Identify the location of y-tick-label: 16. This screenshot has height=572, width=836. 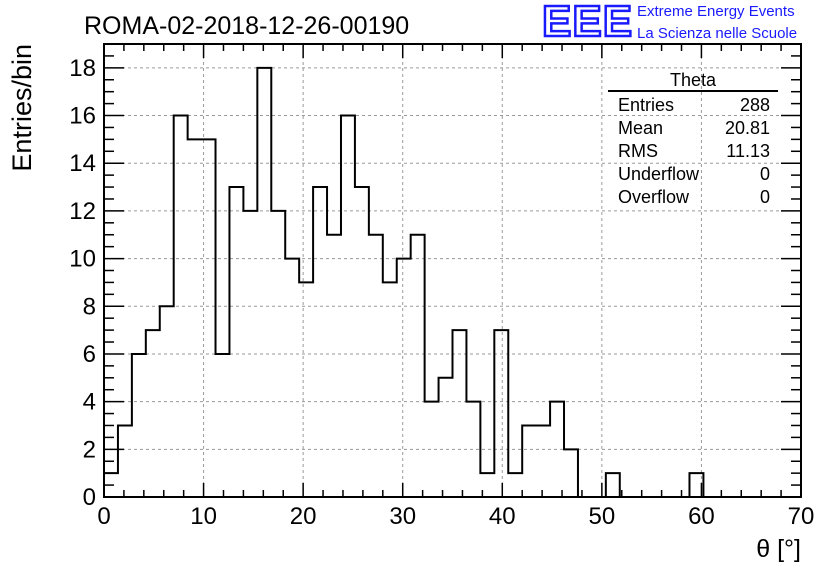
(82, 116).